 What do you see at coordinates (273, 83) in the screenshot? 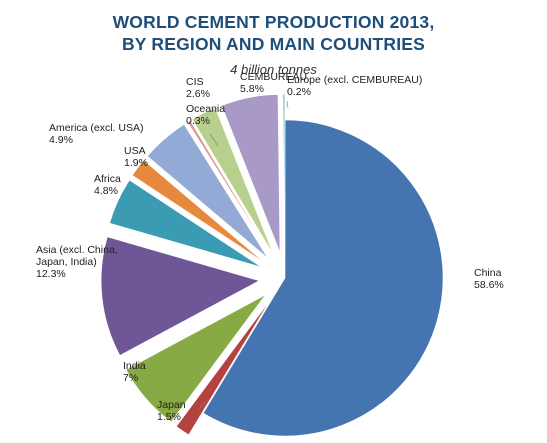
I see `slice-label-cembureau: CEMBUREAU 5.8%` at bounding box center [273, 83].